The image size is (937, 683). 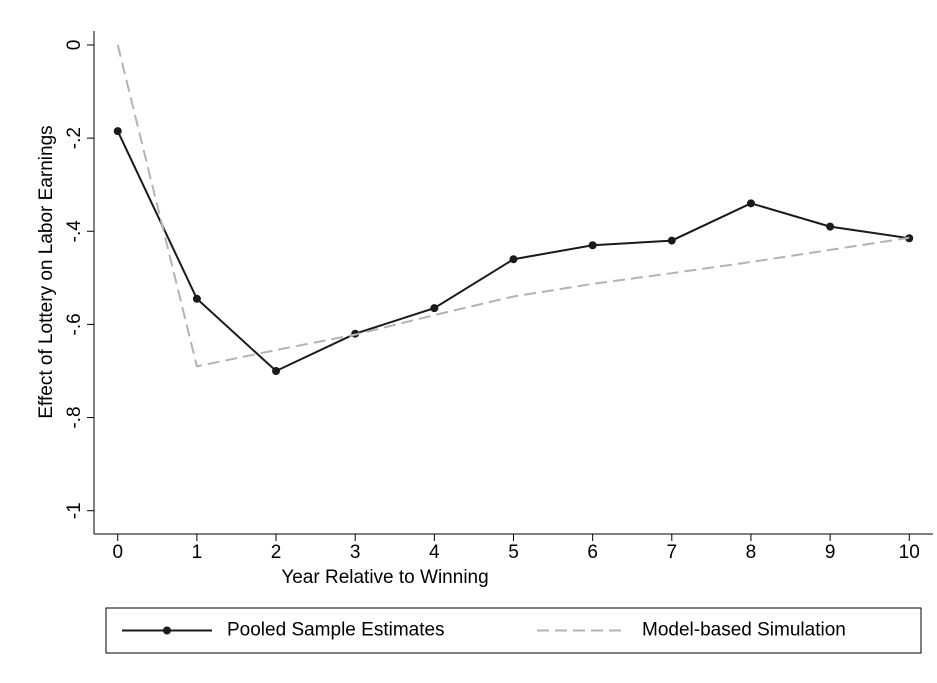 I want to click on x-tick-label: 1, so click(x=197, y=552).